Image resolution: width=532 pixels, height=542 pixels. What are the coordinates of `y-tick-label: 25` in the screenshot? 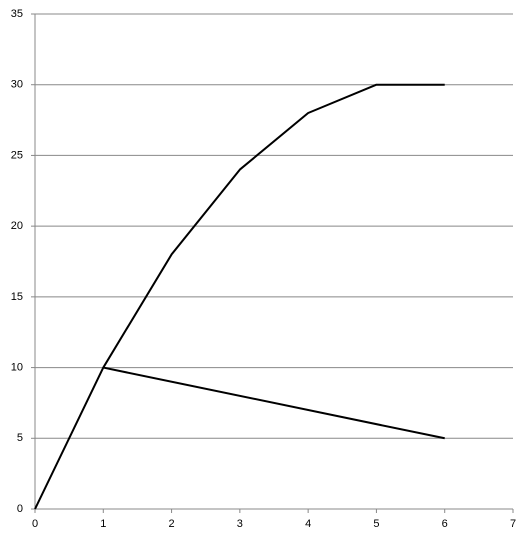 It's located at (17, 155).